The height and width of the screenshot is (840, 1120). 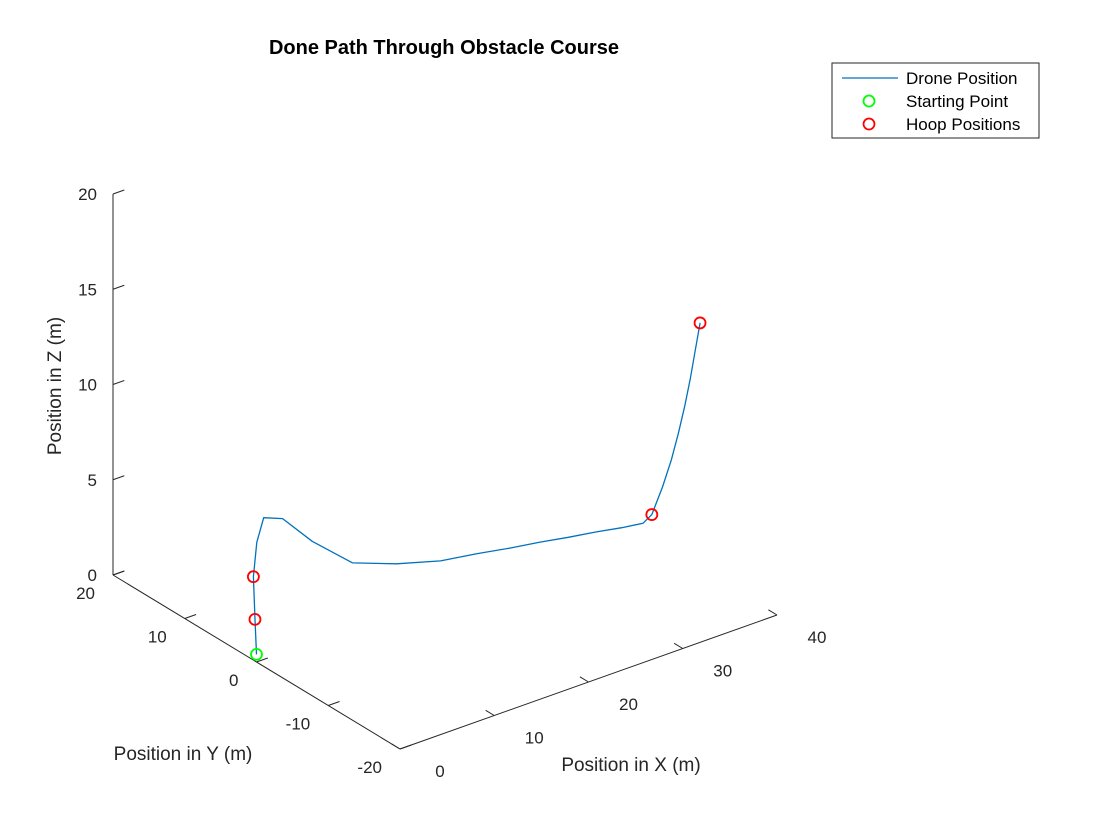 What do you see at coordinates (962, 78) in the screenshot?
I see `legend-label-drone-position: Drone Position` at bounding box center [962, 78].